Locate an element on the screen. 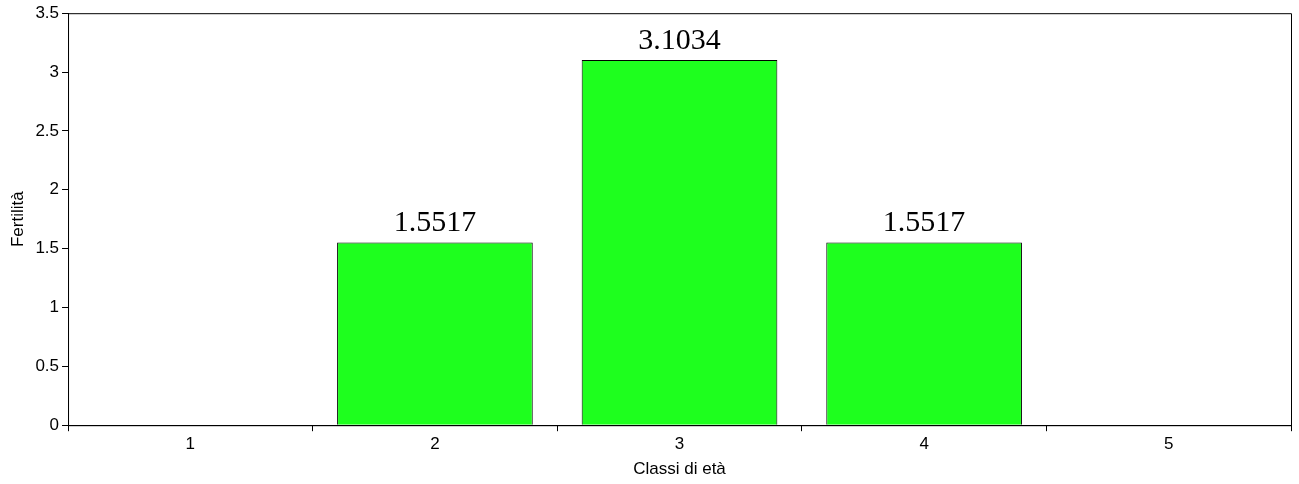 Image resolution: width=1299 pixels, height=484 pixels. data-label: 3.1034 is located at coordinates (679, 38).